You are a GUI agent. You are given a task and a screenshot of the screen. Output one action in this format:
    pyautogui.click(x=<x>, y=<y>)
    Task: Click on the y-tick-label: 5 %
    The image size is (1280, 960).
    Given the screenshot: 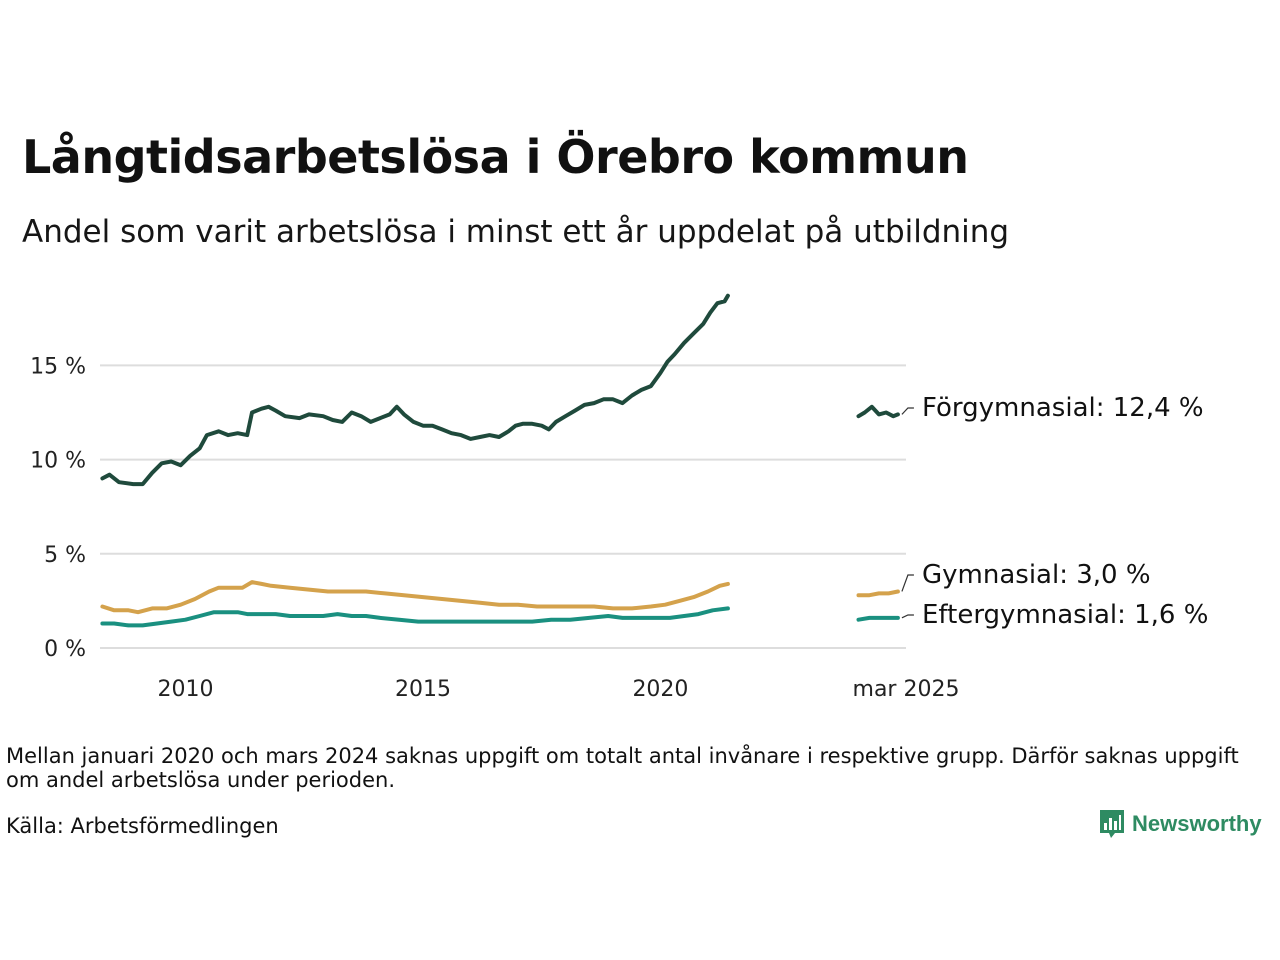 What is the action you would take?
    pyautogui.click(x=65, y=555)
    